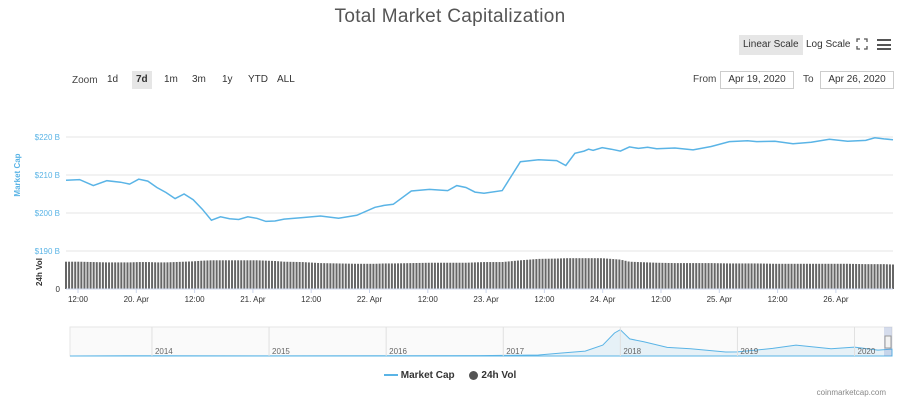 The image size is (900, 400). Describe the element at coordinates (113, 79) in the screenshot. I see `zoom-button-1d: 1d` at that location.